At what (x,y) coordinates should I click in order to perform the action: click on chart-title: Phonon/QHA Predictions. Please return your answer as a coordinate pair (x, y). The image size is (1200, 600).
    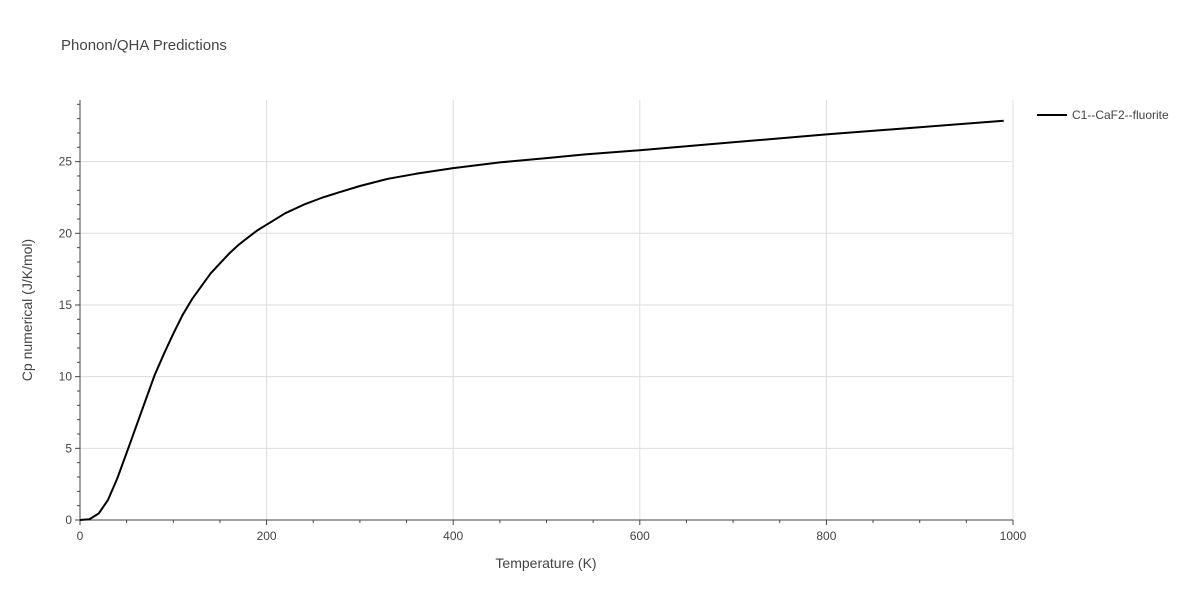
    Looking at the image, I should click on (144, 45).